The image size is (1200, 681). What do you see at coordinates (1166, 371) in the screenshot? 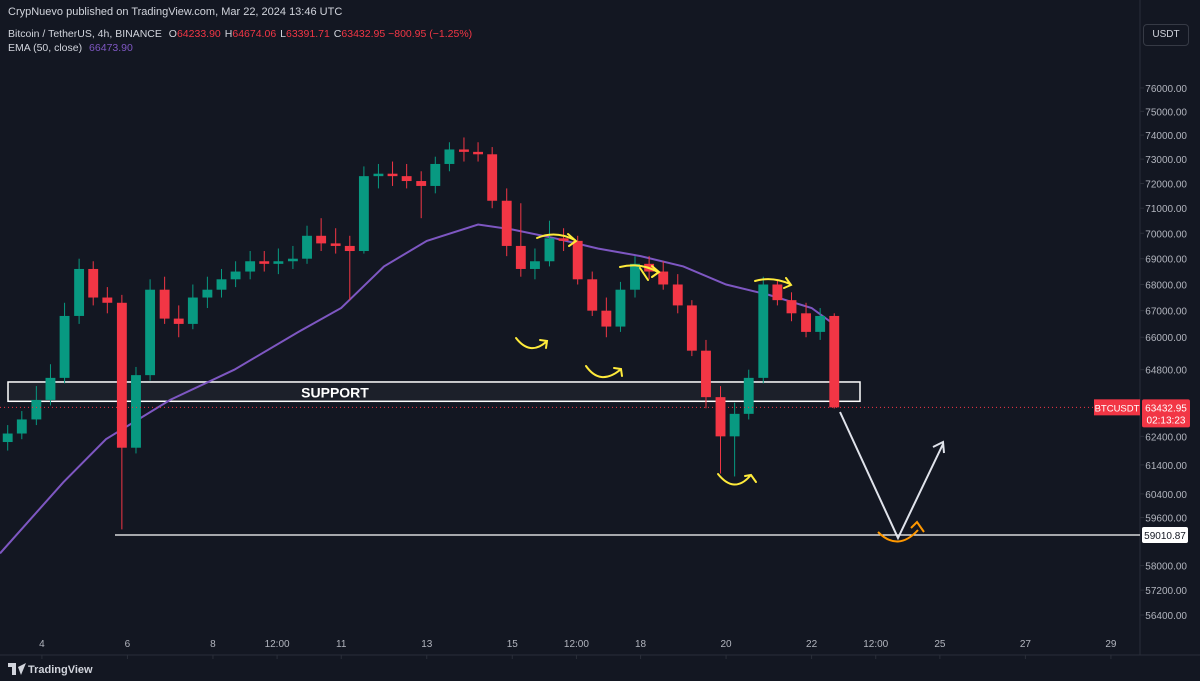
I see `y-tick-label: 64800.00` at bounding box center [1166, 371].